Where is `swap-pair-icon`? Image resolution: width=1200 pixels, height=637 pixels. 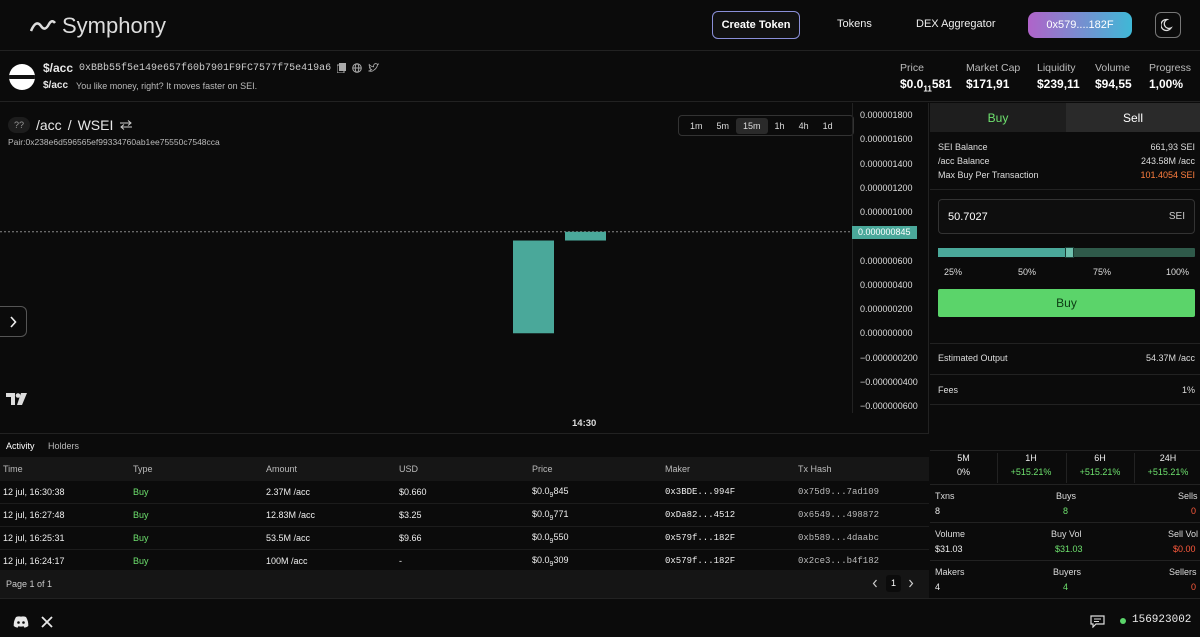
swap-pair-icon is located at coordinates (126, 125).